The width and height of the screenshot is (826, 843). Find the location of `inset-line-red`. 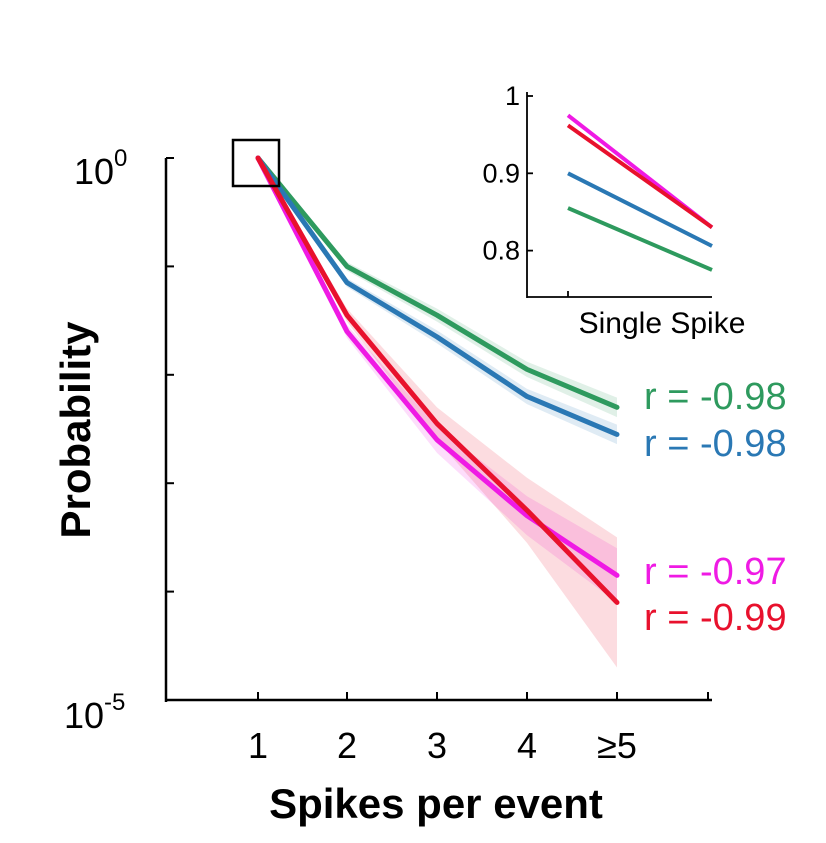

inset-line-red is located at coordinates (640, 176).